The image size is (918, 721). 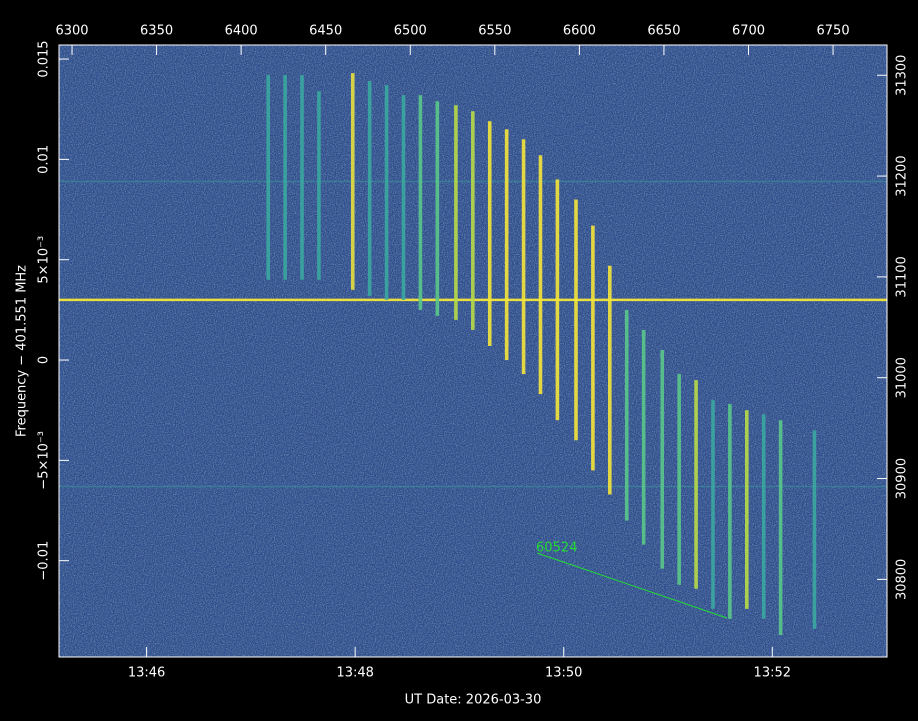 I want to click on x2-tick-label: 6500, so click(x=410, y=31).